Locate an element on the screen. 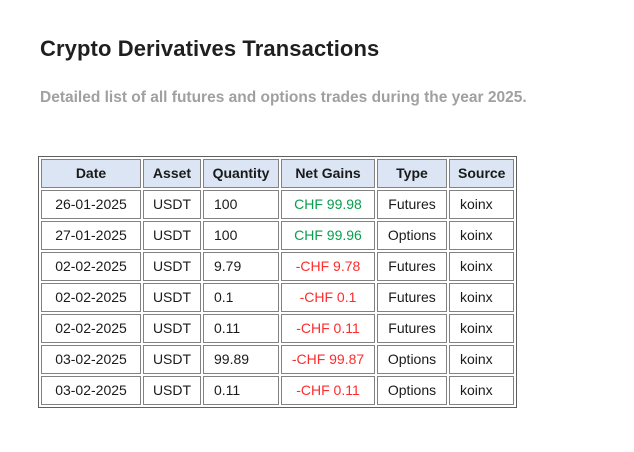  quantity-cell: 0.1 is located at coordinates (241, 297).